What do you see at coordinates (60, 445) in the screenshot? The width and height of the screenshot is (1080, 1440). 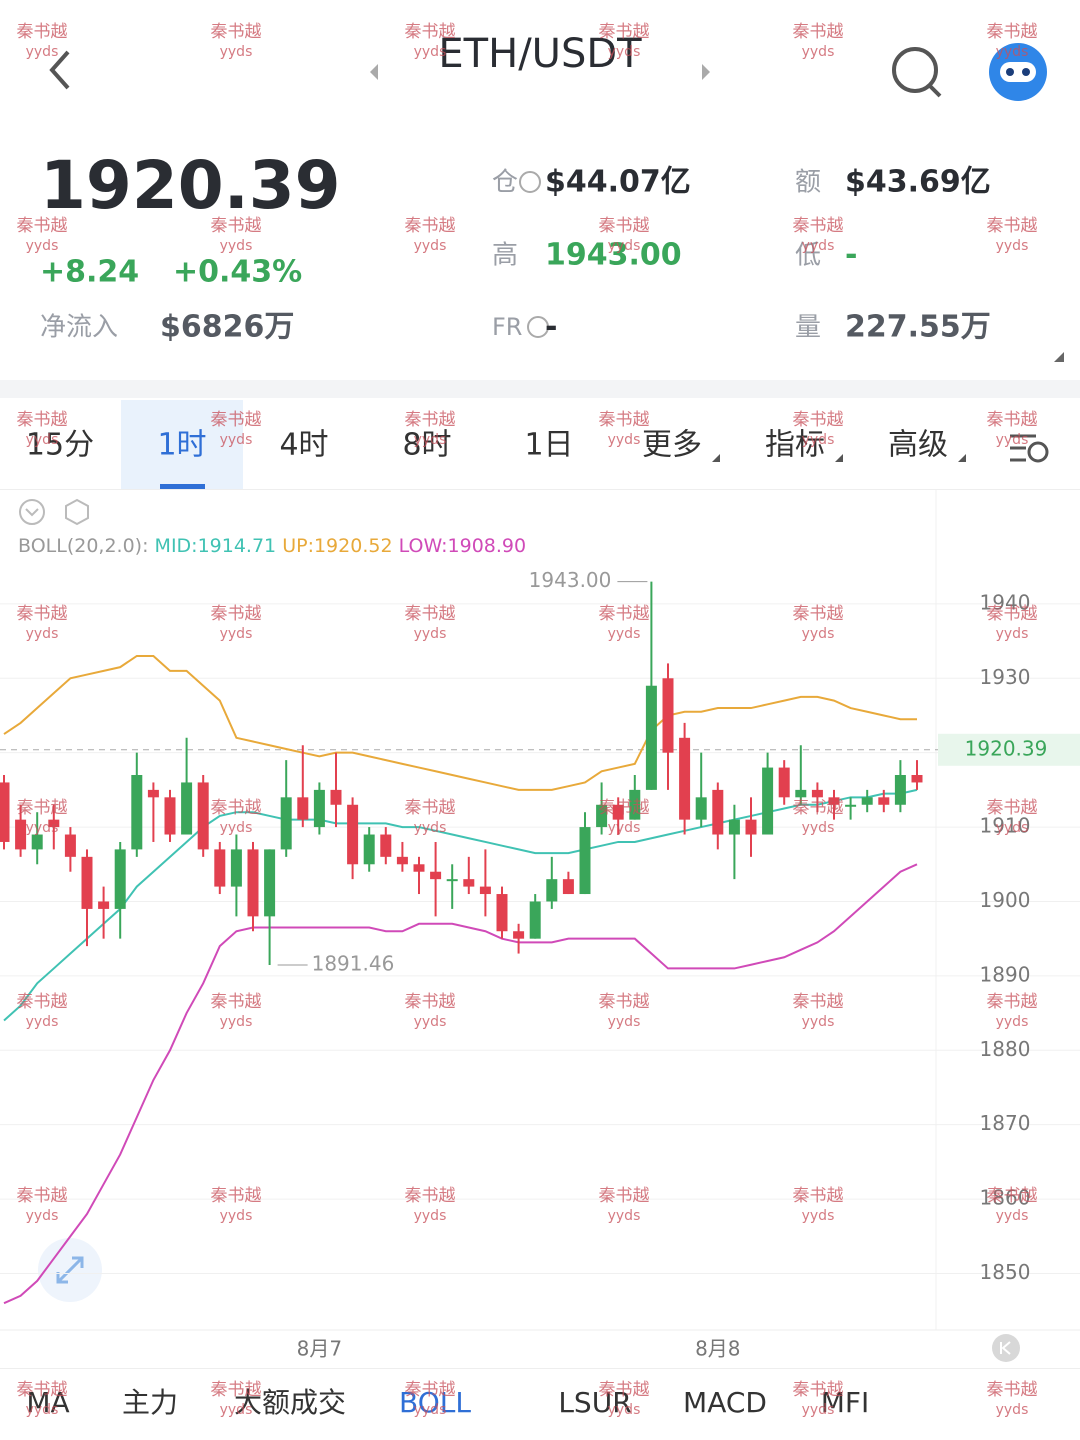 I see `timeframe-tab: 15分` at bounding box center [60, 445].